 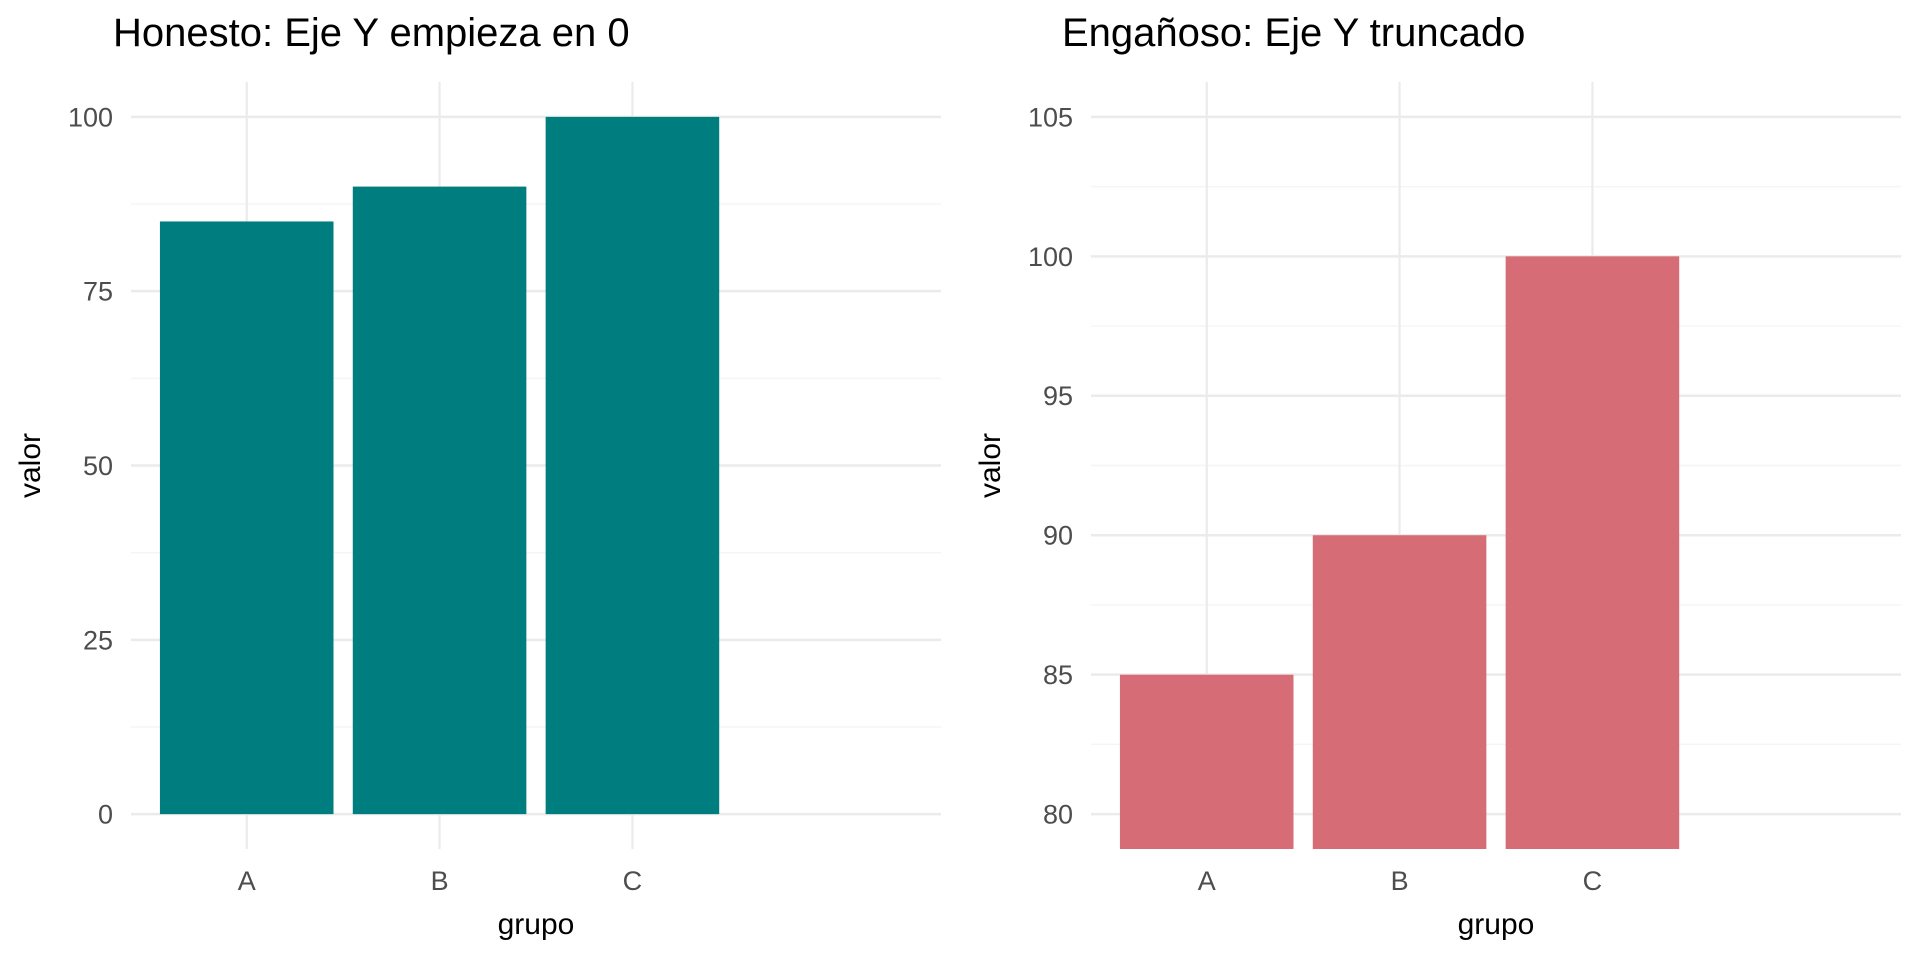 I want to click on y-tick-label-80: 80, so click(x=1058, y=815).